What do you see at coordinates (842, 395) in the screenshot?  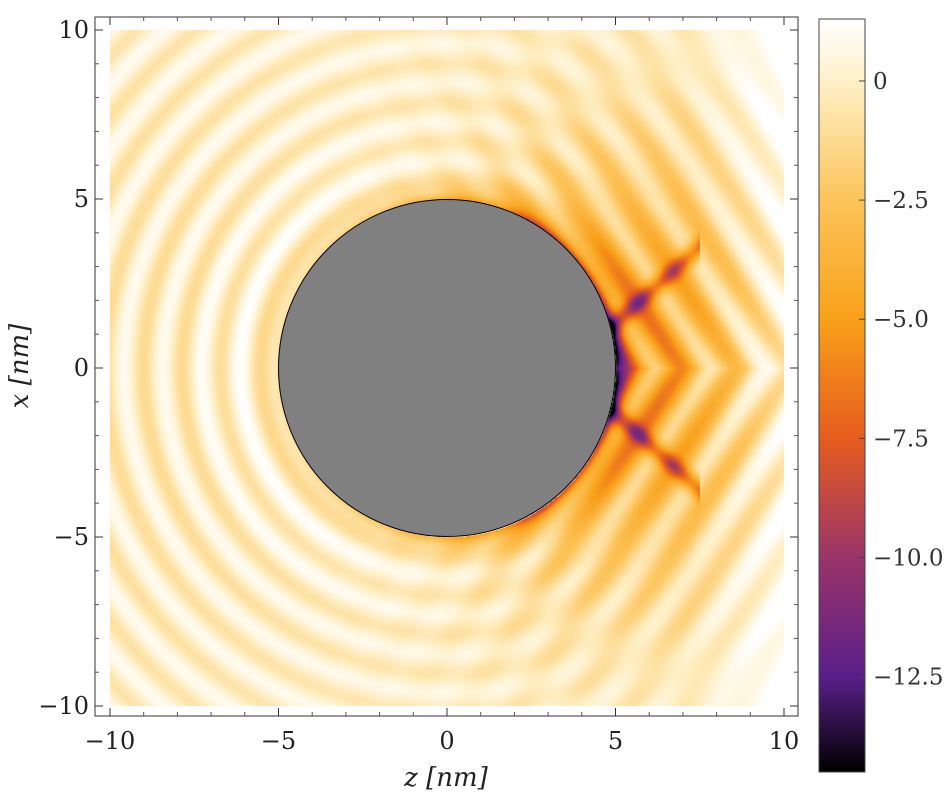 I see `colorbar-scale` at bounding box center [842, 395].